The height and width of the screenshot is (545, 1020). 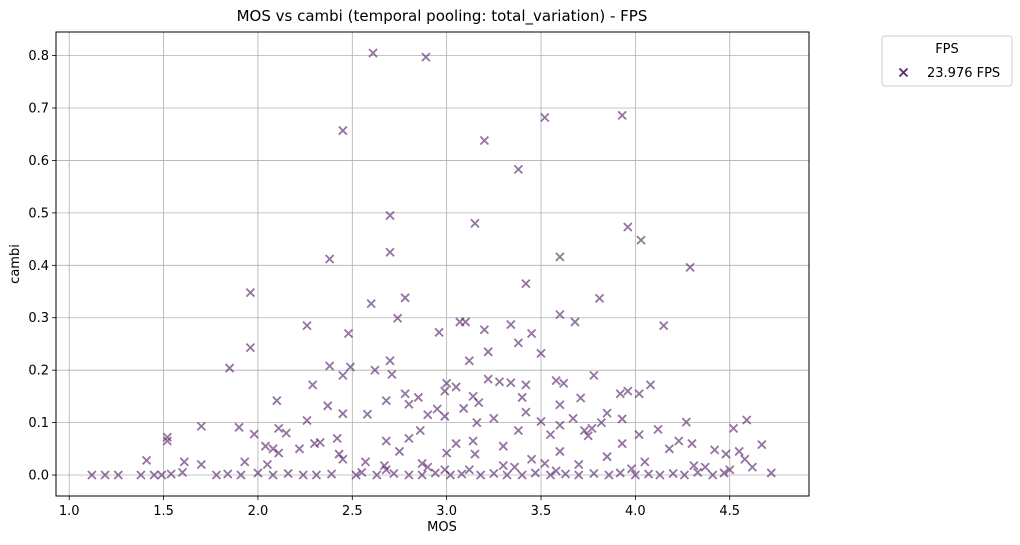 I want to click on y-tick-label: 0.7, so click(x=38, y=109).